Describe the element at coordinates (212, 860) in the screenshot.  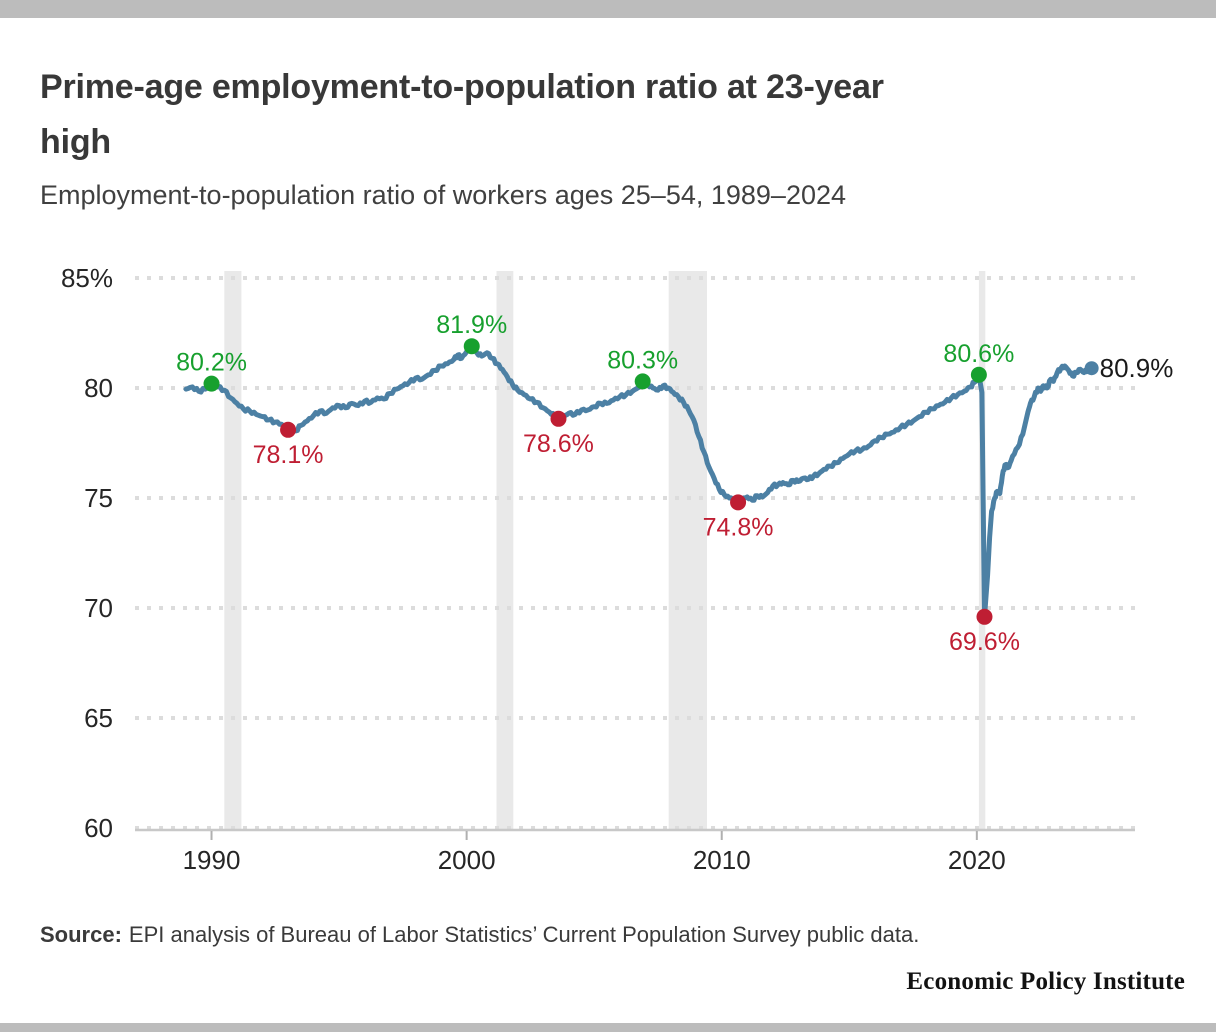
I see `x-tick-label: 1990` at that location.